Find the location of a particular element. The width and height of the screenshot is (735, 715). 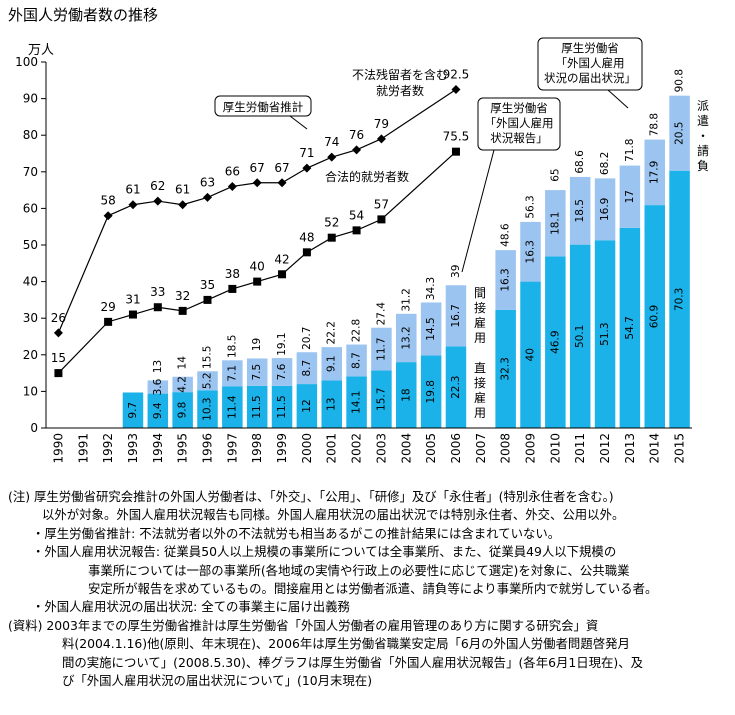

legal-value-label: 32 is located at coordinates (182, 296).